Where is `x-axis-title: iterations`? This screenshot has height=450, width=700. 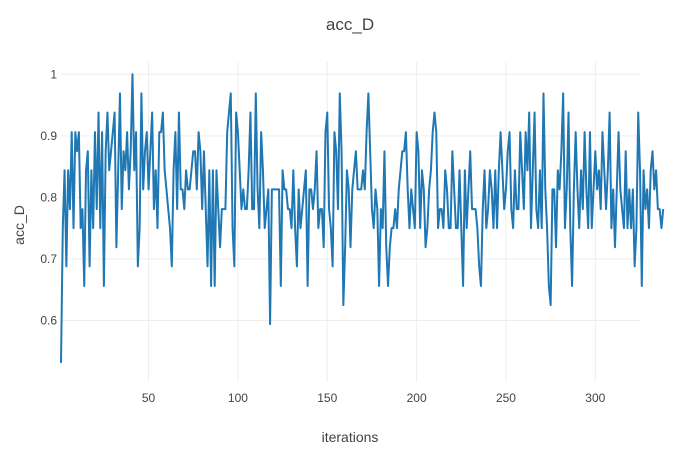 x-axis-title: iterations is located at coordinates (350, 437).